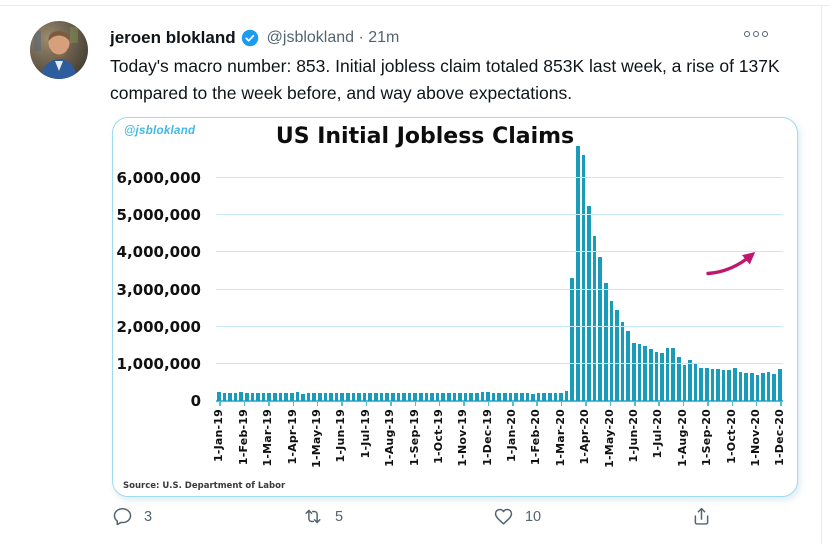 The height and width of the screenshot is (544, 829). Describe the element at coordinates (254, 38) in the screenshot. I see `tweet-header: jeroen blokland @jsblokland · 21m` at that location.